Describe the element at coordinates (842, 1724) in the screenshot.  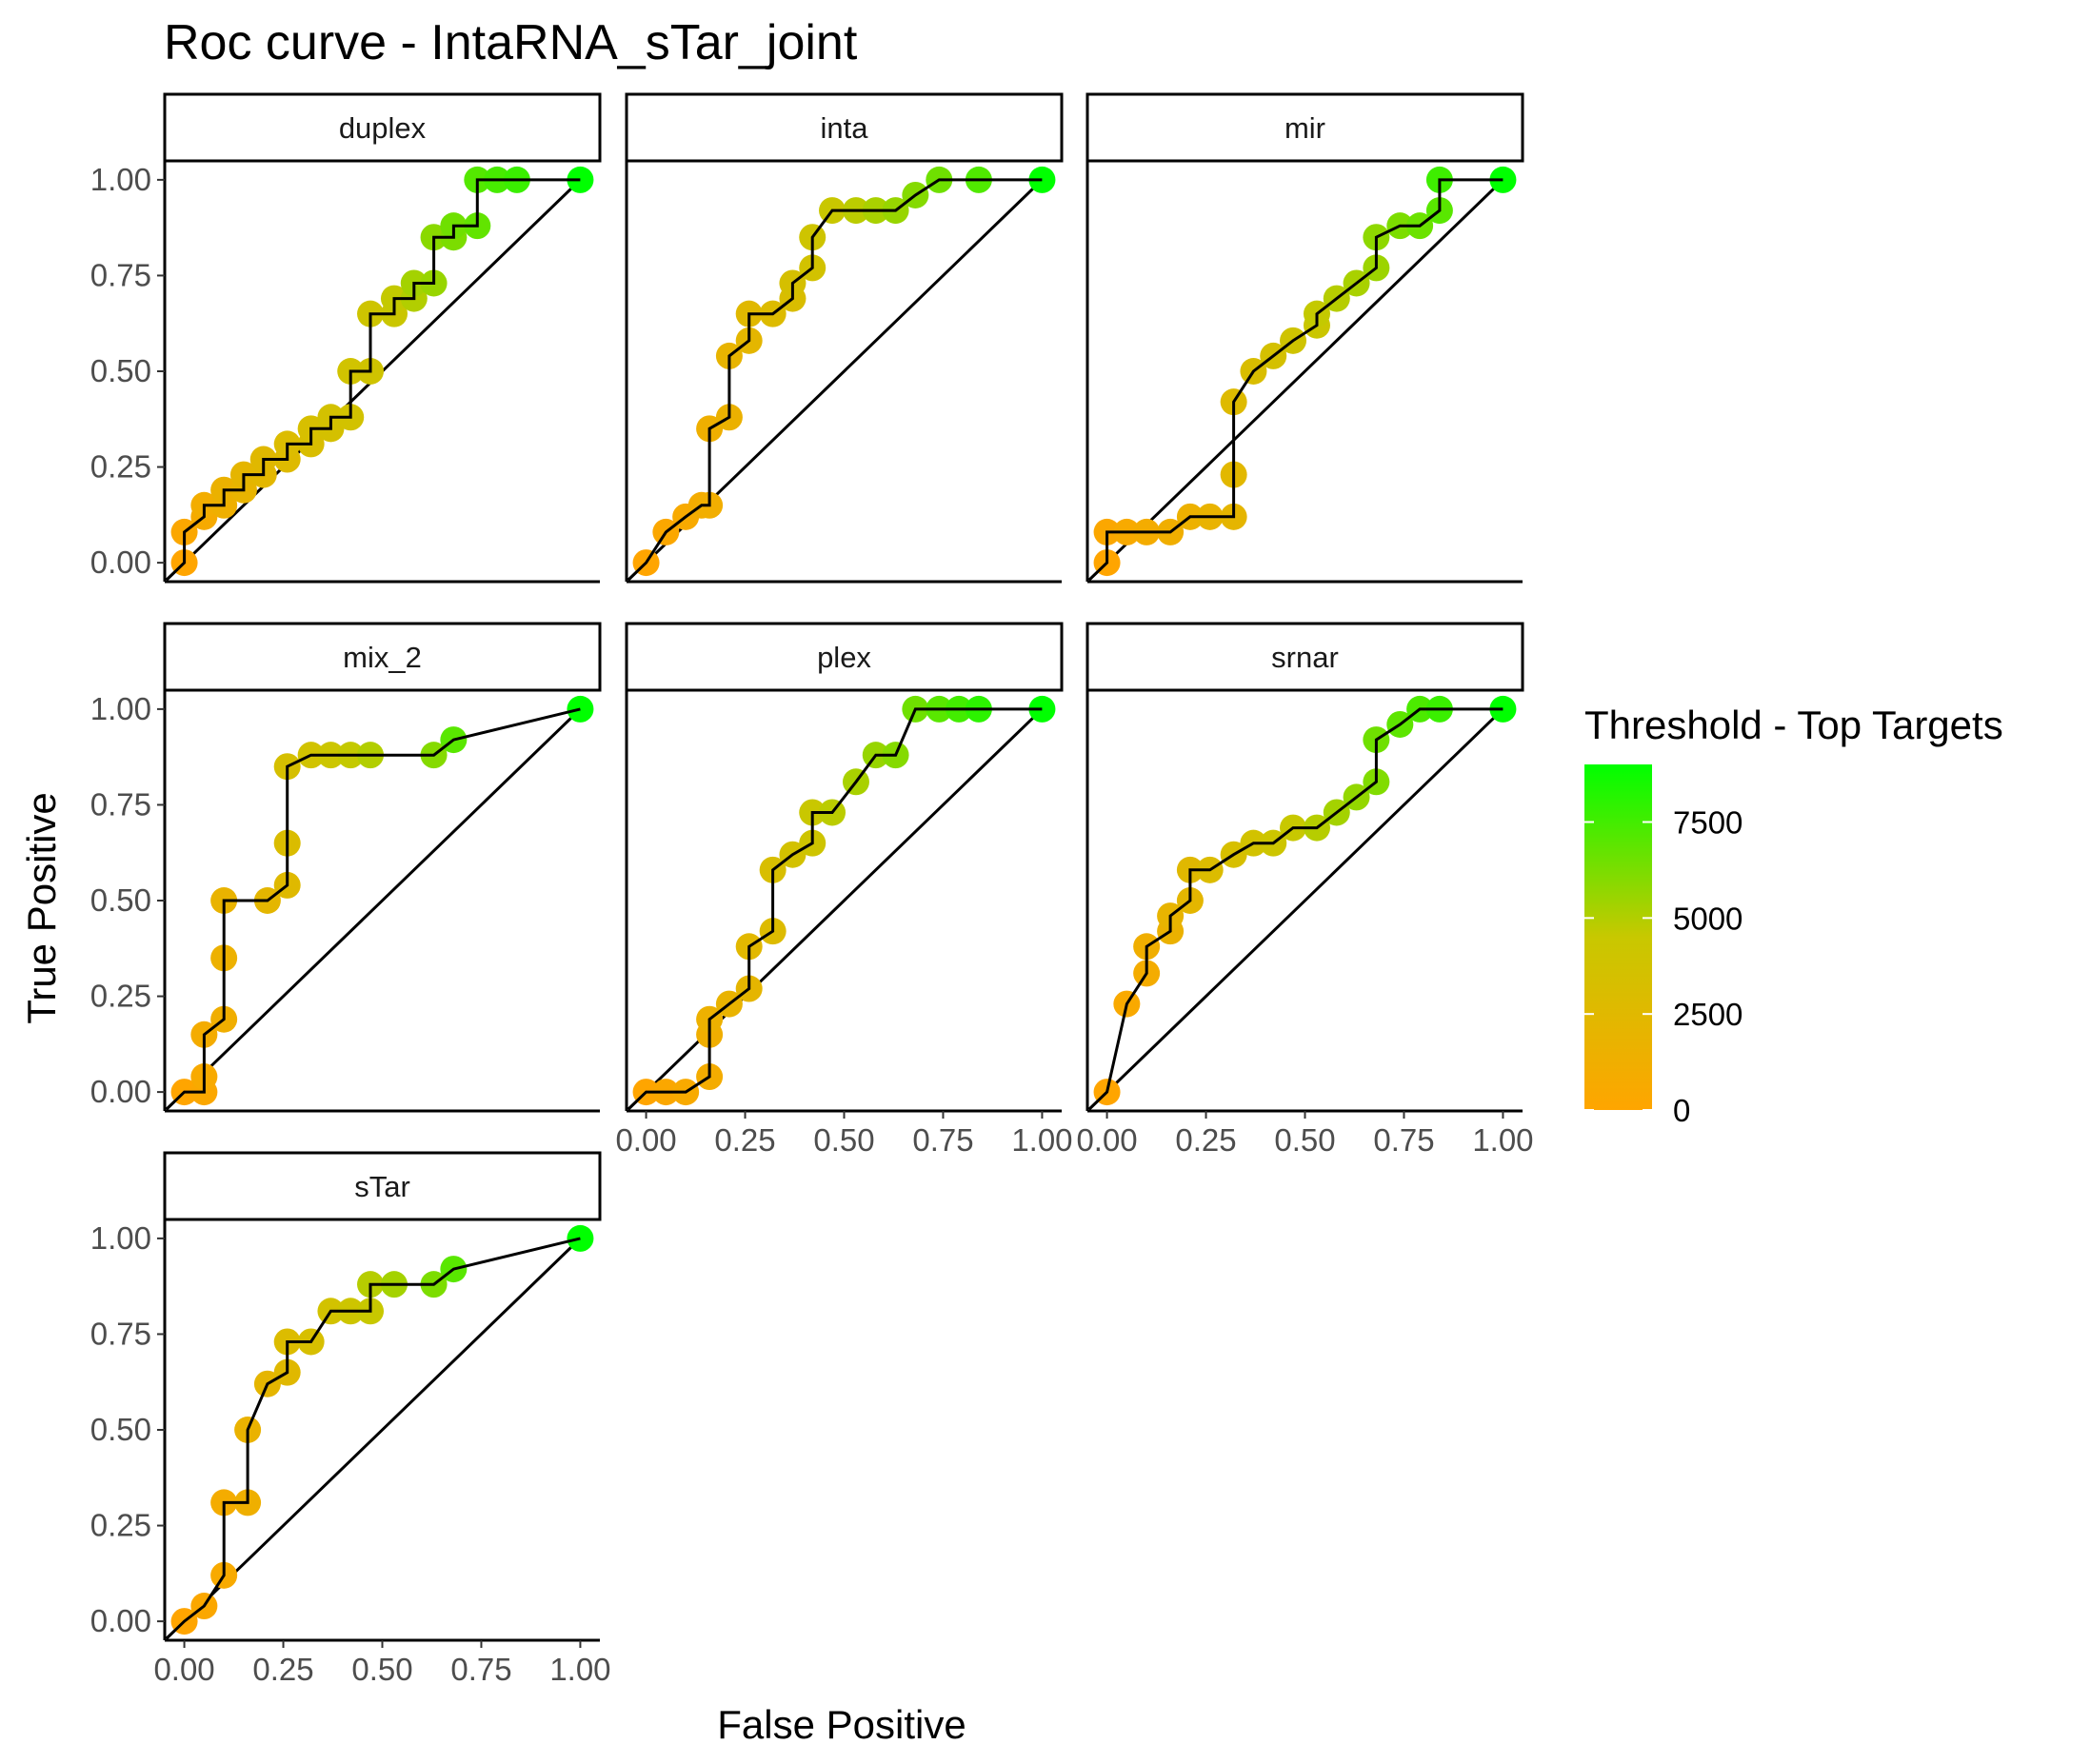
I see `x-axis-title: False Positive` at that location.